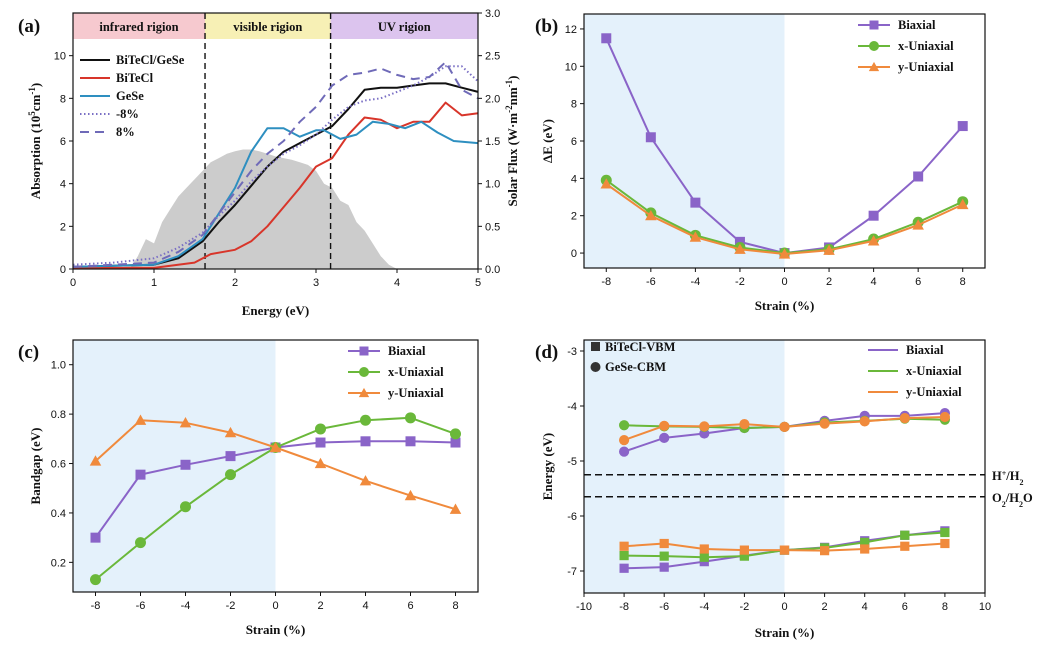  I want to click on d-y-axis-label: Energy (eV), so click(547, 467).